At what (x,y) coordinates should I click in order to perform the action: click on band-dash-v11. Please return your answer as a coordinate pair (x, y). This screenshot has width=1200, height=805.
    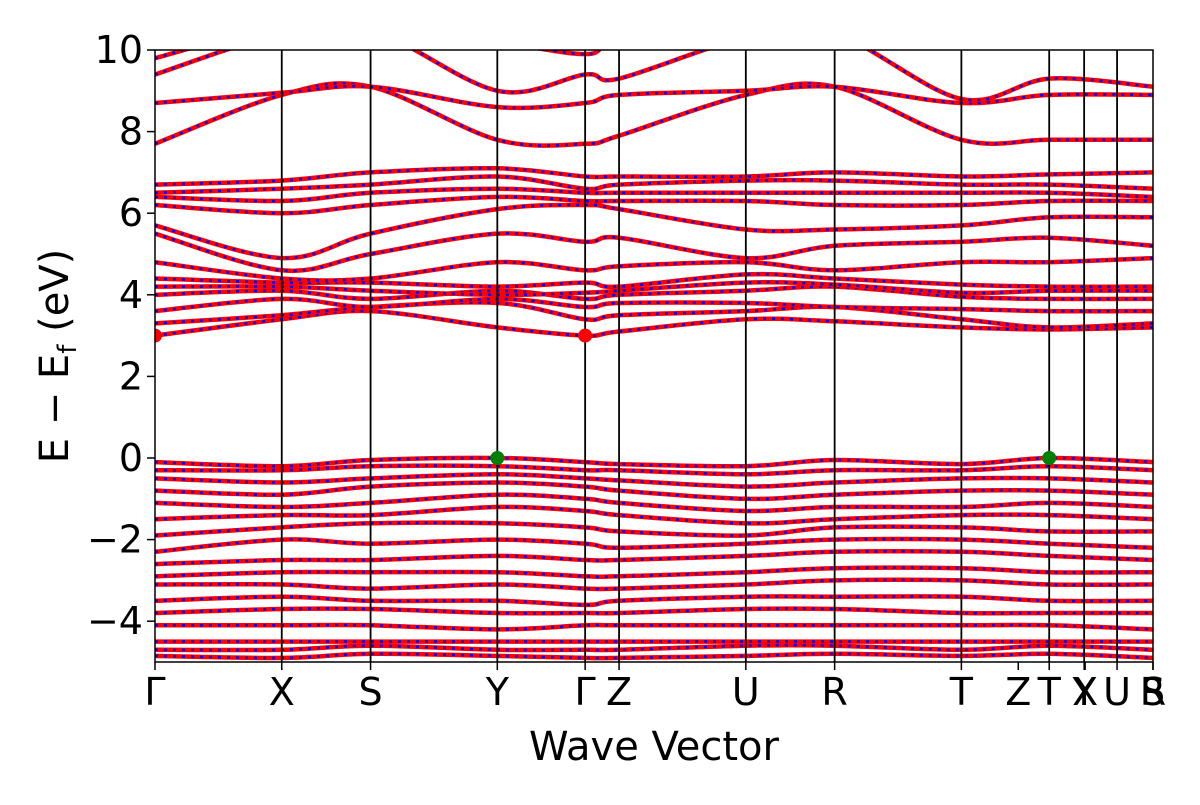
    Looking at the image, I should click on (654, 584).